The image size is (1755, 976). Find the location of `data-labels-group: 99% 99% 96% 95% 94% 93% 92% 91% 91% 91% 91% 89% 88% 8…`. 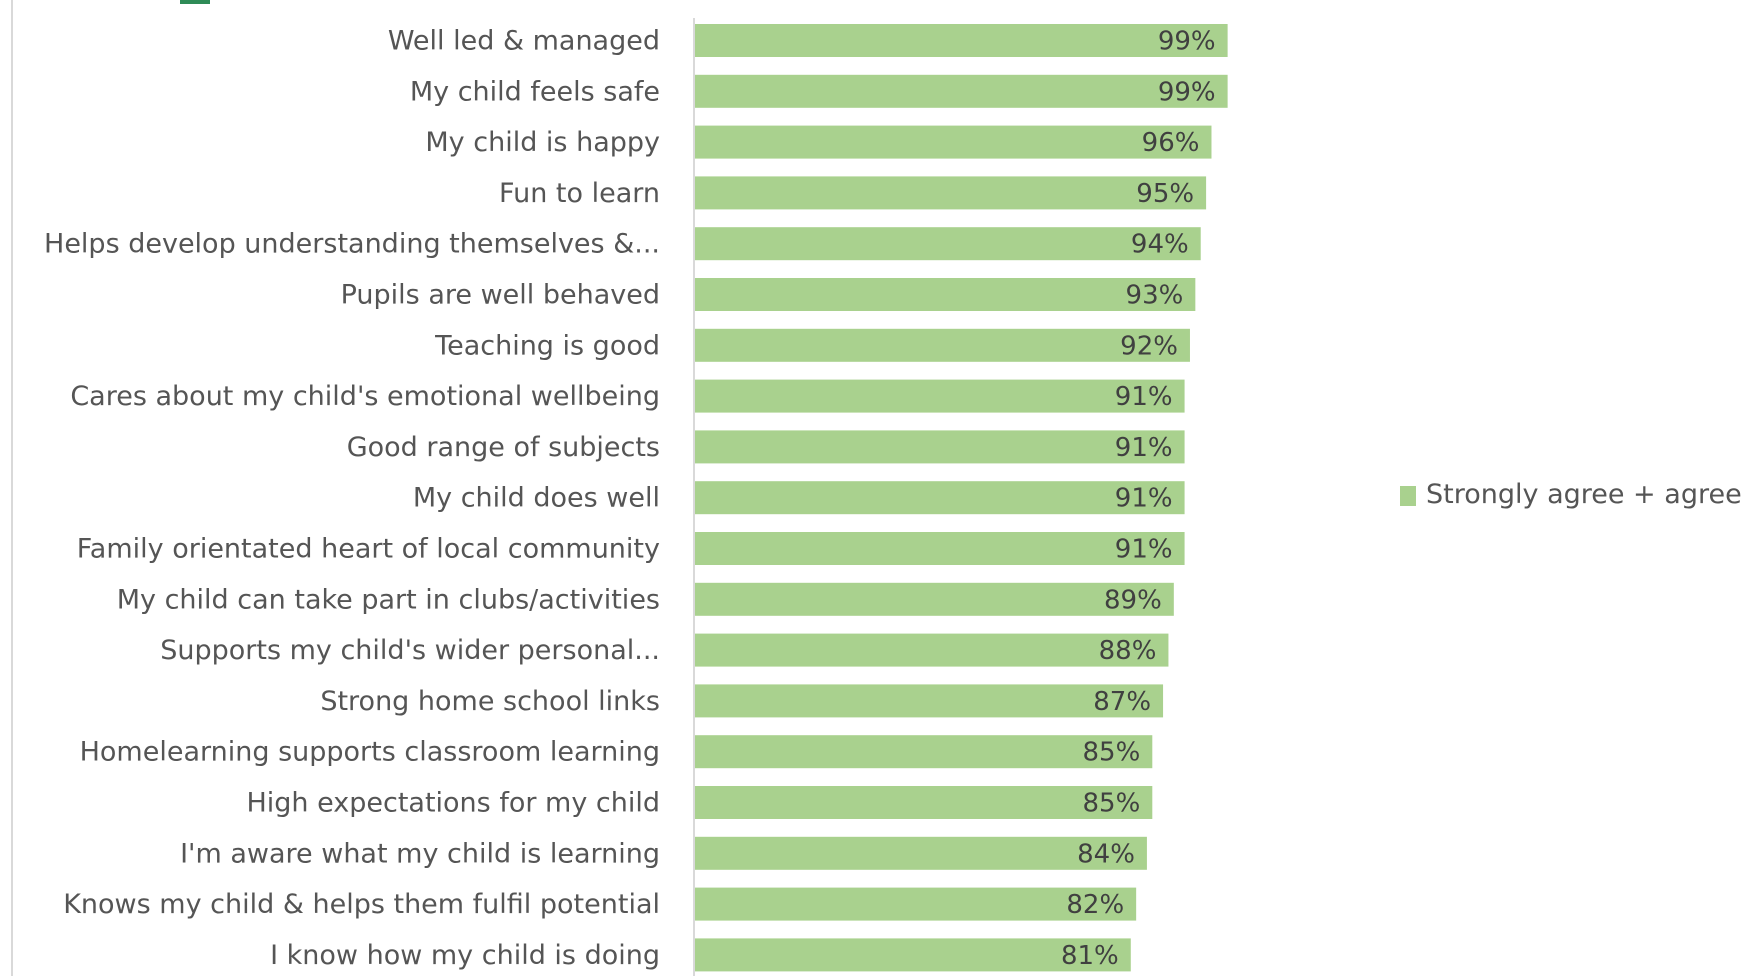

data-labels-group: 99% 99% 96% 95% 94% 93% 92% 91% 91% 91% 91% 89% 88% 8… is located at coordinates (1138, 499).